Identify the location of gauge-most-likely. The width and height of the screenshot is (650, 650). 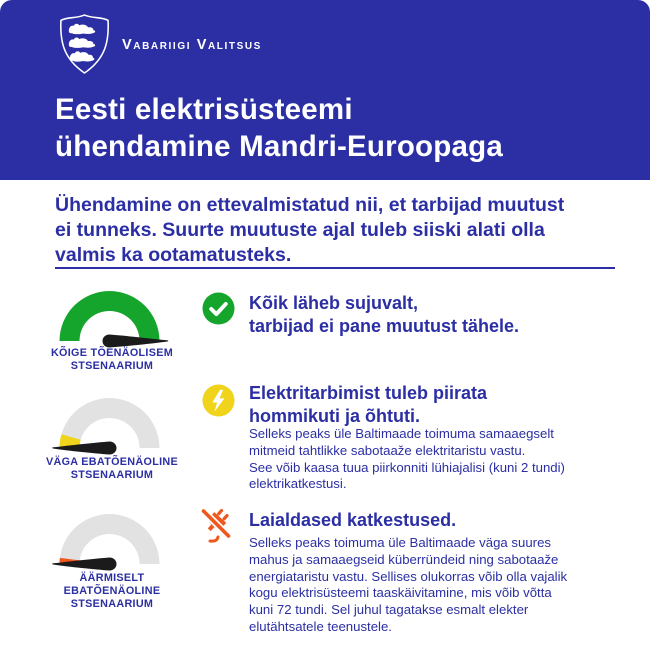
(114, 319).